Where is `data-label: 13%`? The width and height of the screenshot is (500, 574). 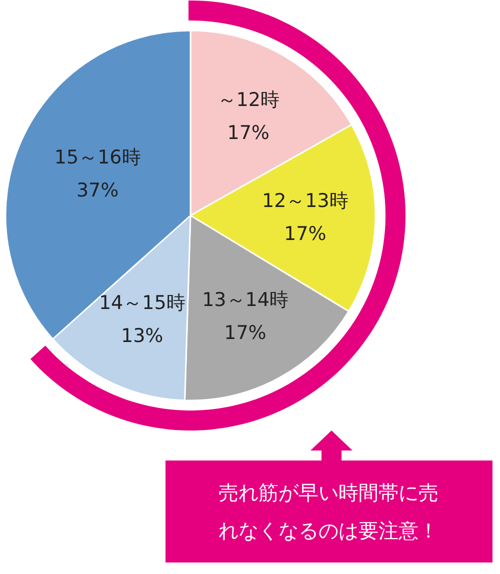 data-label: 13% is located at coordinates (142, 335).